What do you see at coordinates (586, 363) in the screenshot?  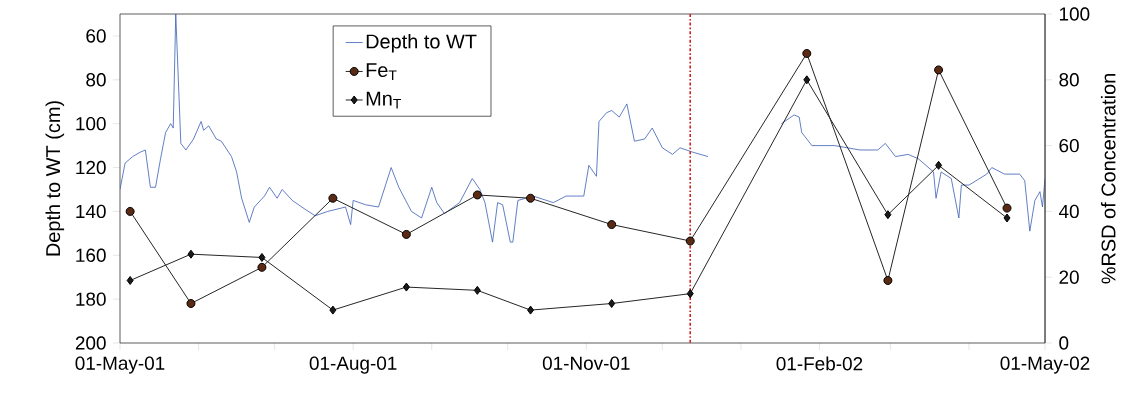 I see `x-tick-label: 01-Nov-01` at bounding box center [586, 363].